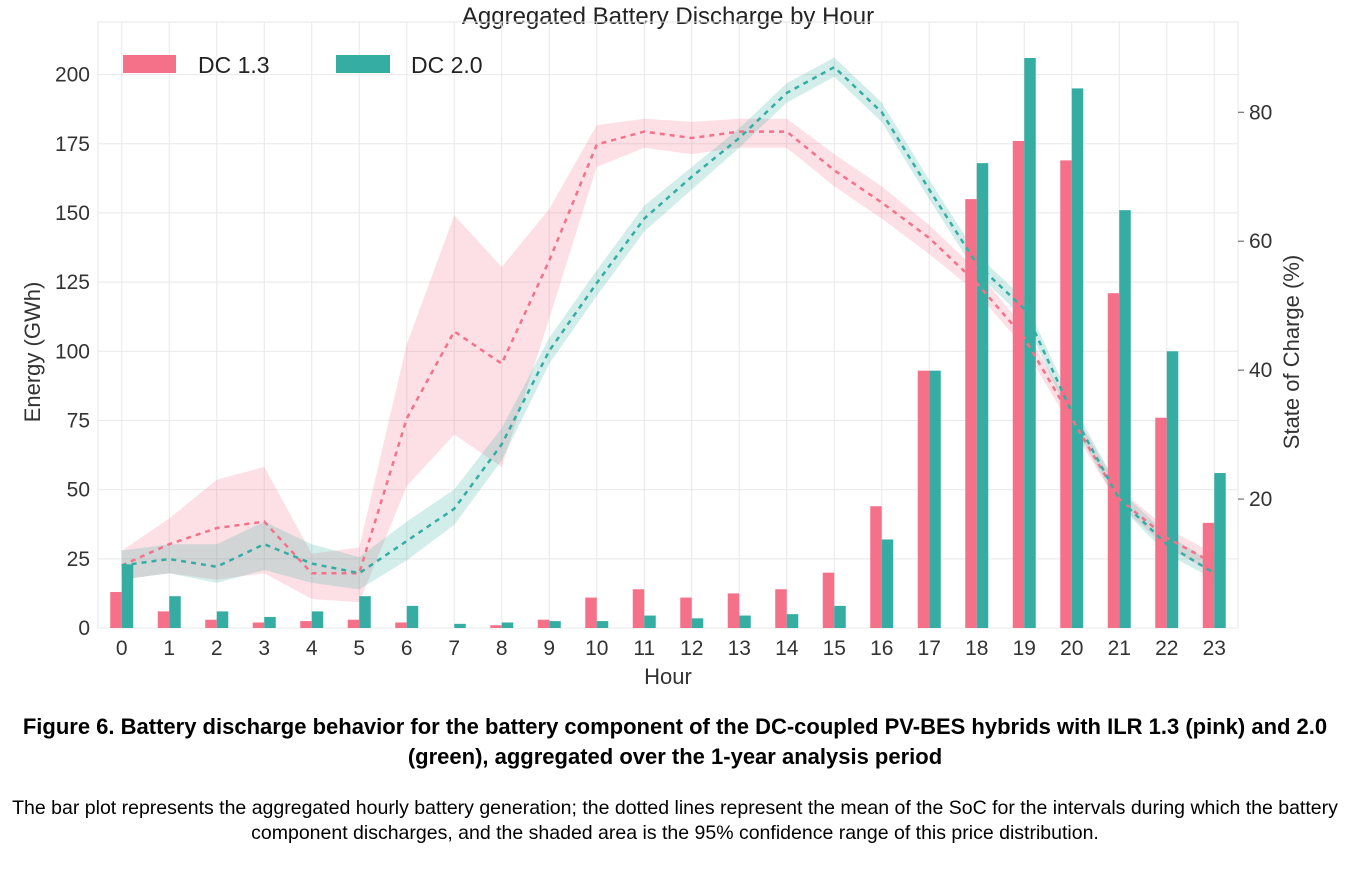  Describe the element at coordinates (312, 648) in the screenshot. I see `x-tick-label: 4` at that location.